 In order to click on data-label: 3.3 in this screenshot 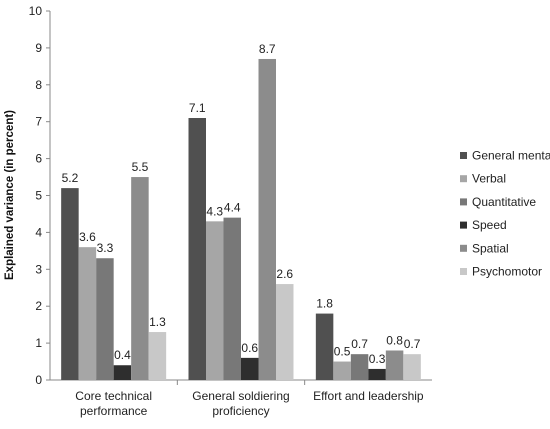, I will do `click(105, 248)`.